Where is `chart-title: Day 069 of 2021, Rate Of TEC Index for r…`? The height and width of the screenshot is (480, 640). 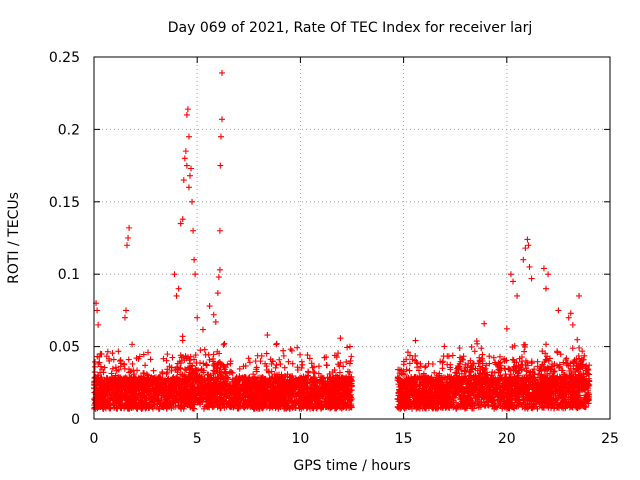 chart-title: Day 069 of 2021, Rate Of TEC Index for r… is located at coordinates (350, 28).